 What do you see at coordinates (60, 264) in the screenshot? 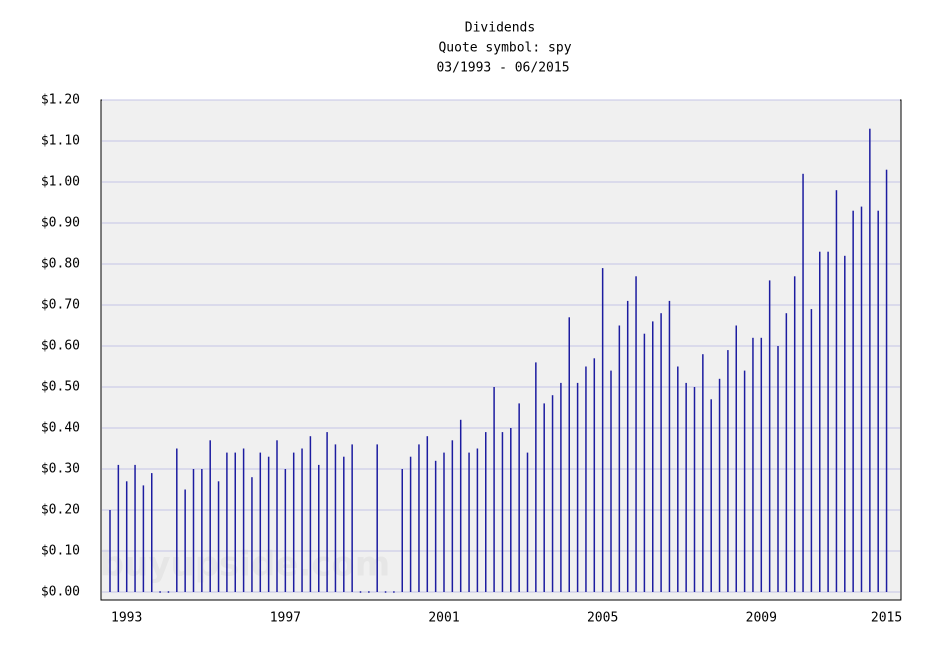
I see `y-tick-label: $0.80` at bounding box center [60, 264].